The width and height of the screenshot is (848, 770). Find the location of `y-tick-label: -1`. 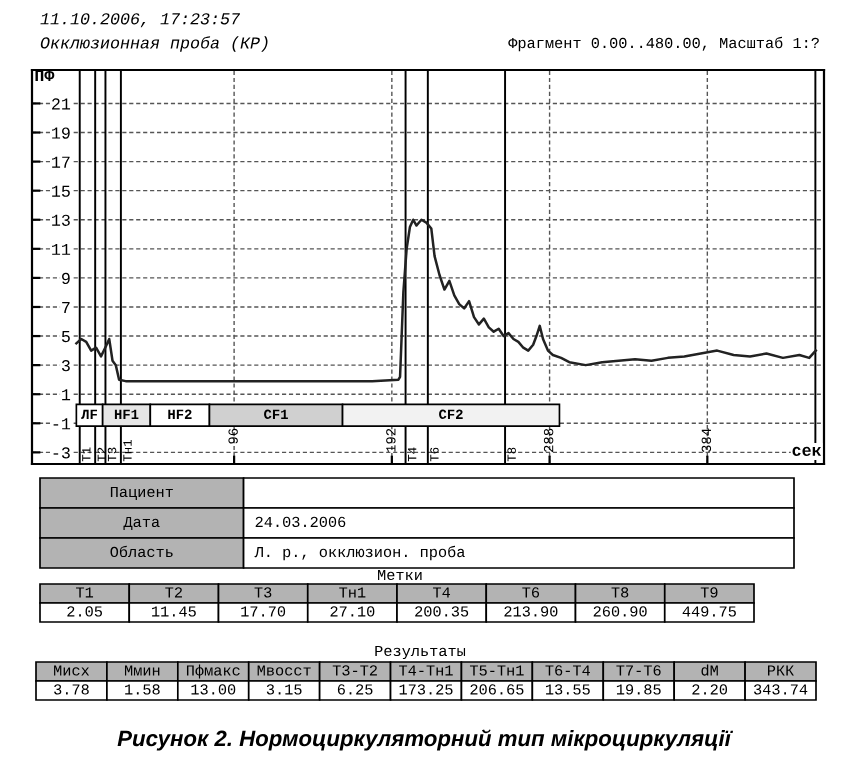

y-tick-label: -1 is located at coordinates (62, 424).